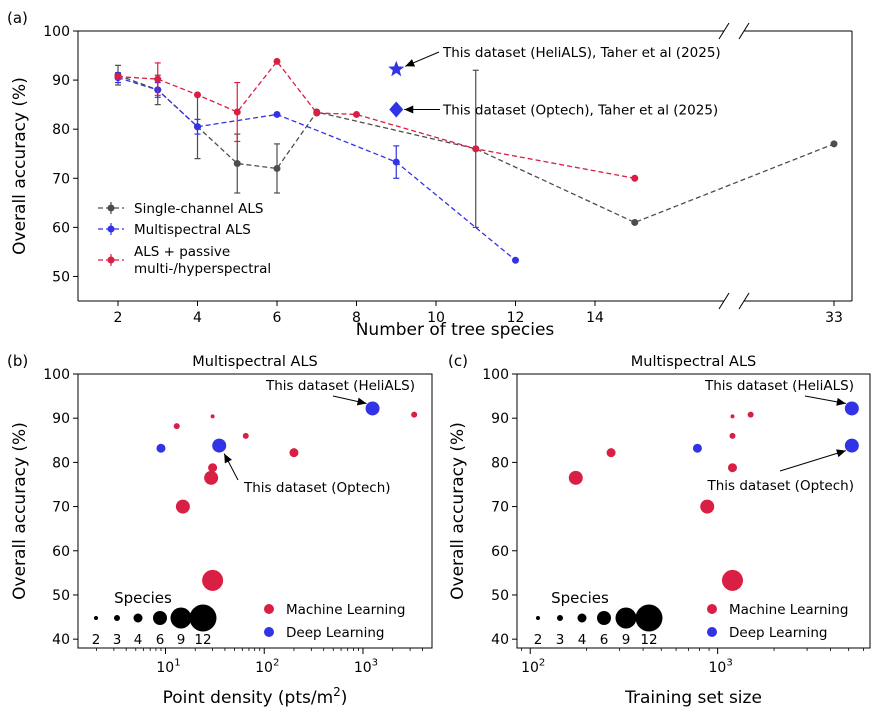  Describe the element at coordinates (366, 667) in the screenshot. I see `x-tick-label: 10³` at that location.